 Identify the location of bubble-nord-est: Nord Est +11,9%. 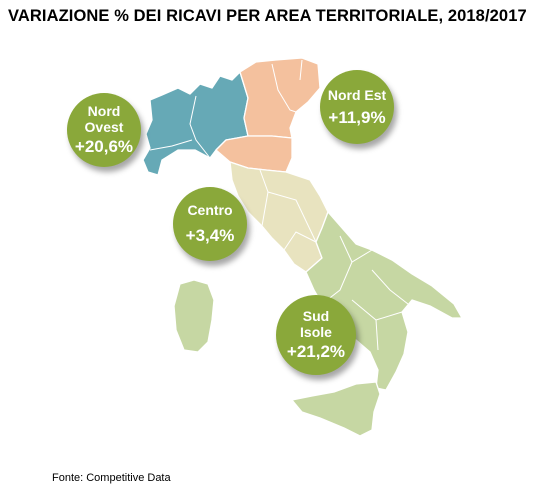
(357, 107).